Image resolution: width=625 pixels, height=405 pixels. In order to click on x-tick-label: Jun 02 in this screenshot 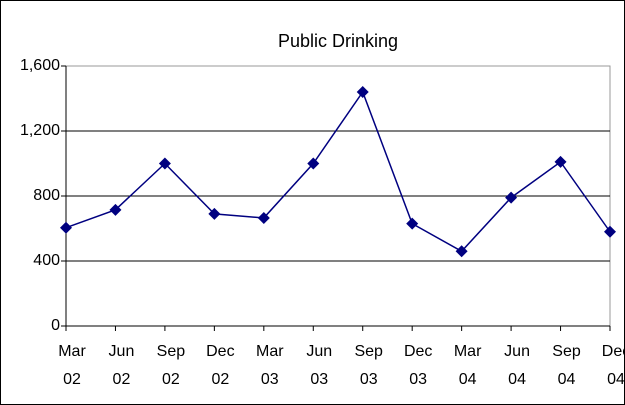, I will do `click(121, 365)`.